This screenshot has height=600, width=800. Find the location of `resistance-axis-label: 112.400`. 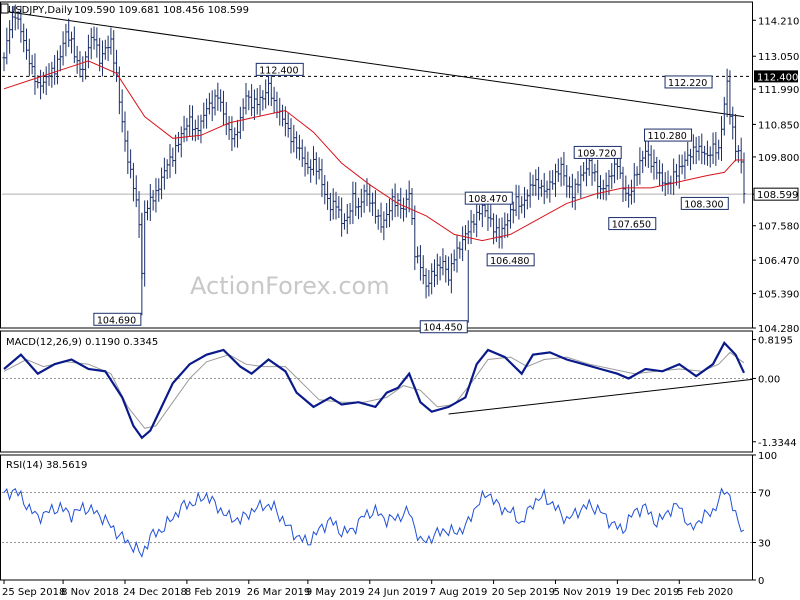

resistance-axis-label: 112.400 is located at coordinates (777, 77).